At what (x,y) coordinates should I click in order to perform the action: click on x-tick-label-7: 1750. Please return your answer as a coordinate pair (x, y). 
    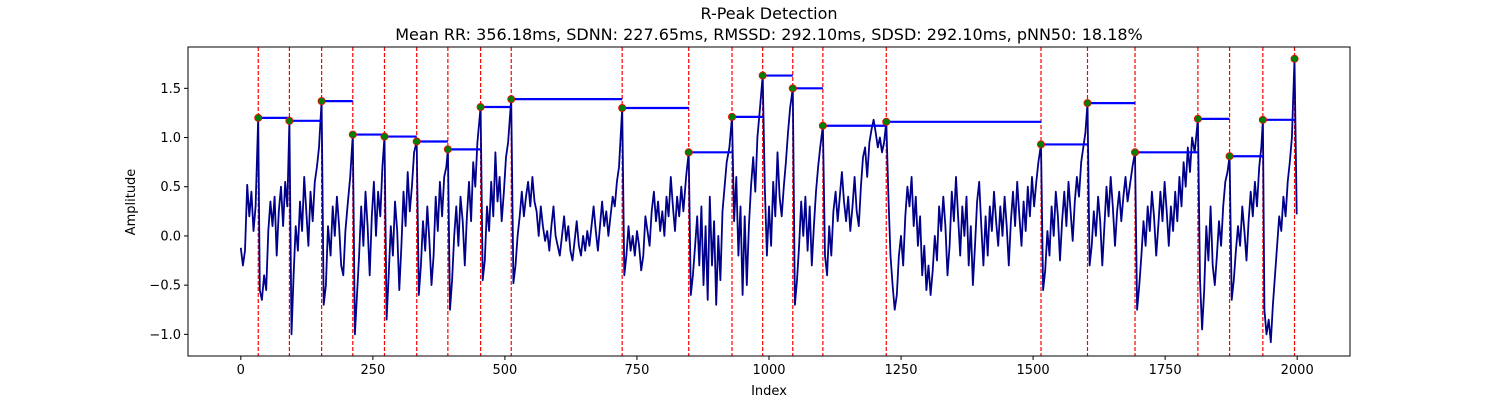
    Looking at the image, I should click on (1165, 370).